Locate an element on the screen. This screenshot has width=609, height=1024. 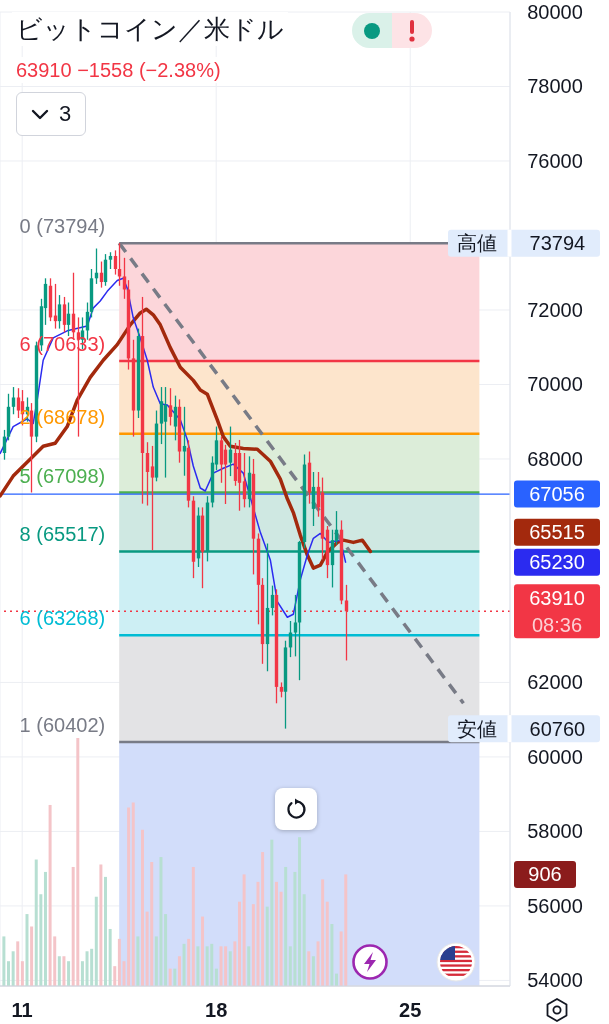
annotation: 高値 73794 is located at coordinates (521, 243).